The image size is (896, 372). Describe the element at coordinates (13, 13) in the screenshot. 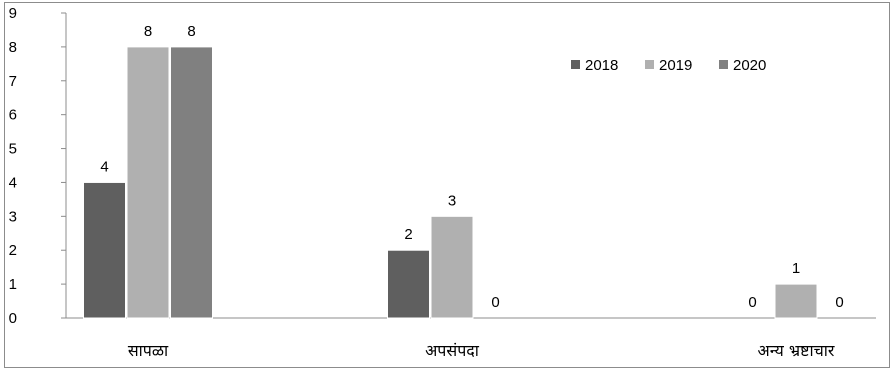

I see `y-tick-label: 9` at that location.